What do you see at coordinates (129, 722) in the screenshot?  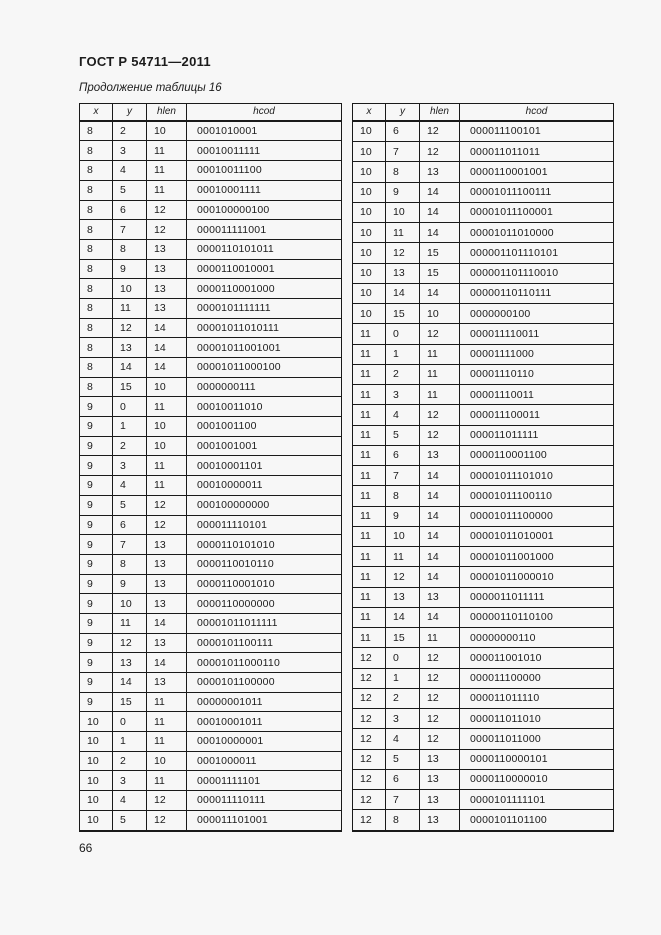 I see `cell-y: 0` at bounding box center [129, 722].